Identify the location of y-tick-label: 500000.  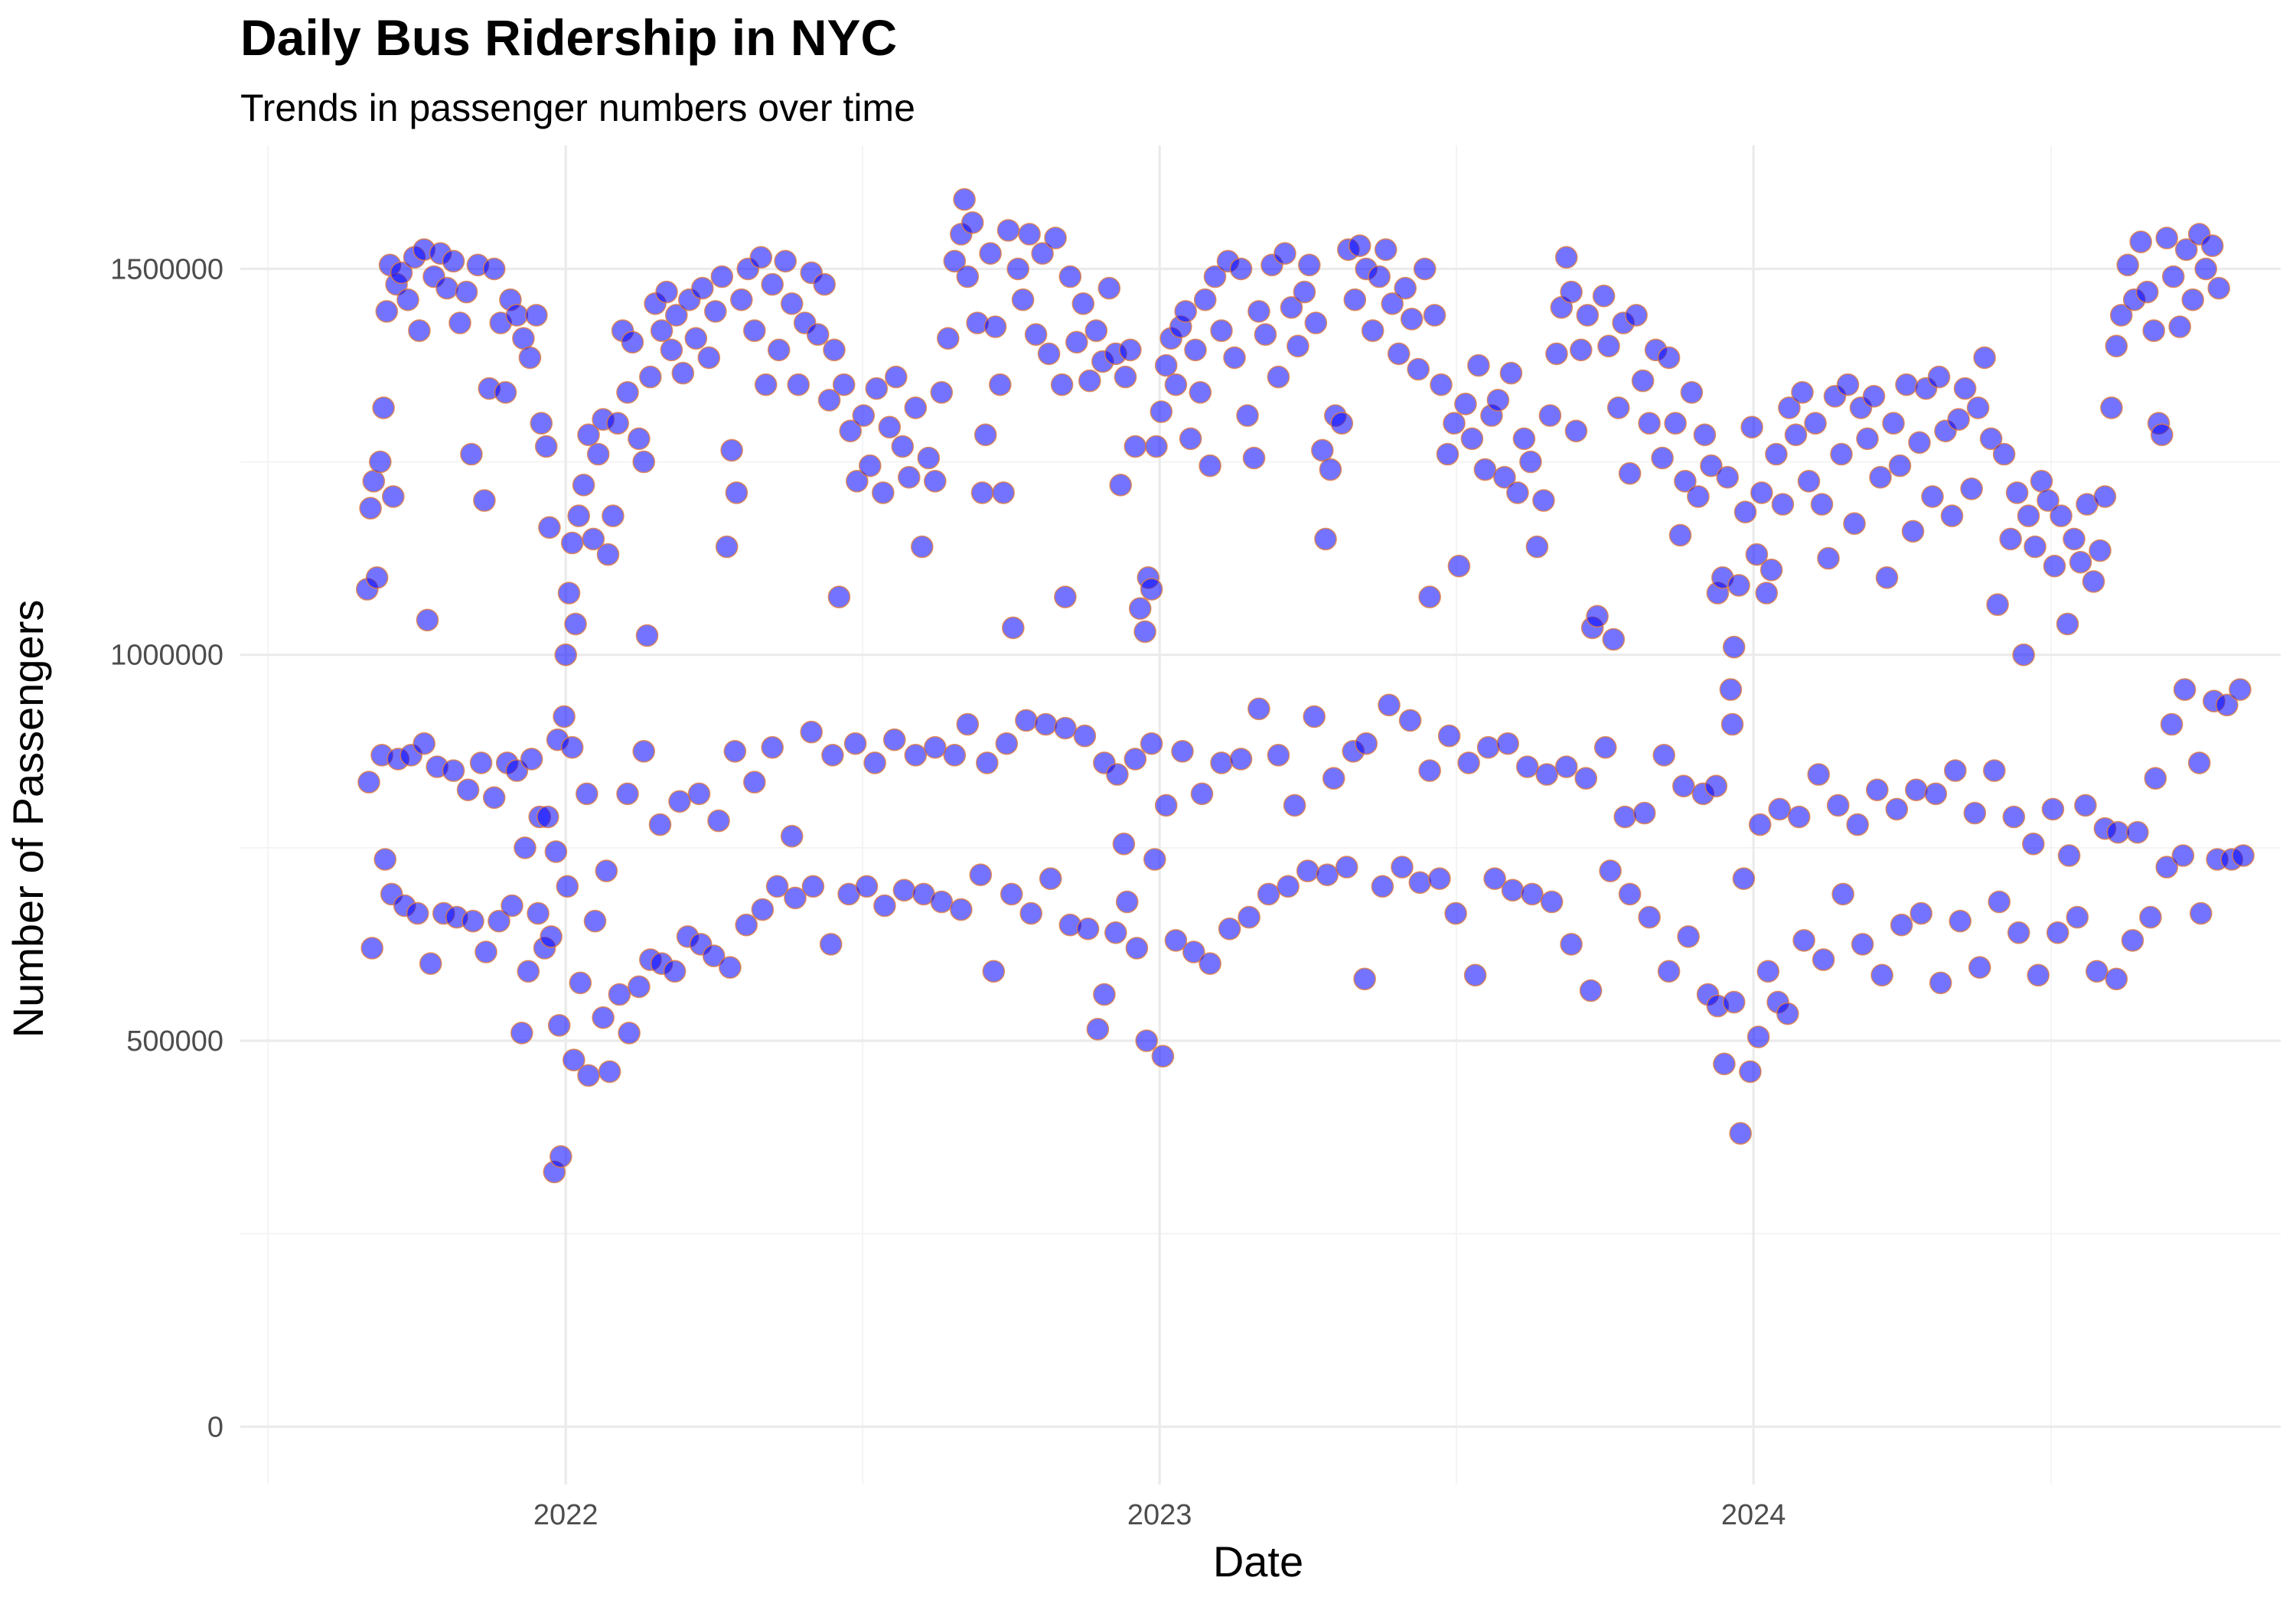
(174, 1041).